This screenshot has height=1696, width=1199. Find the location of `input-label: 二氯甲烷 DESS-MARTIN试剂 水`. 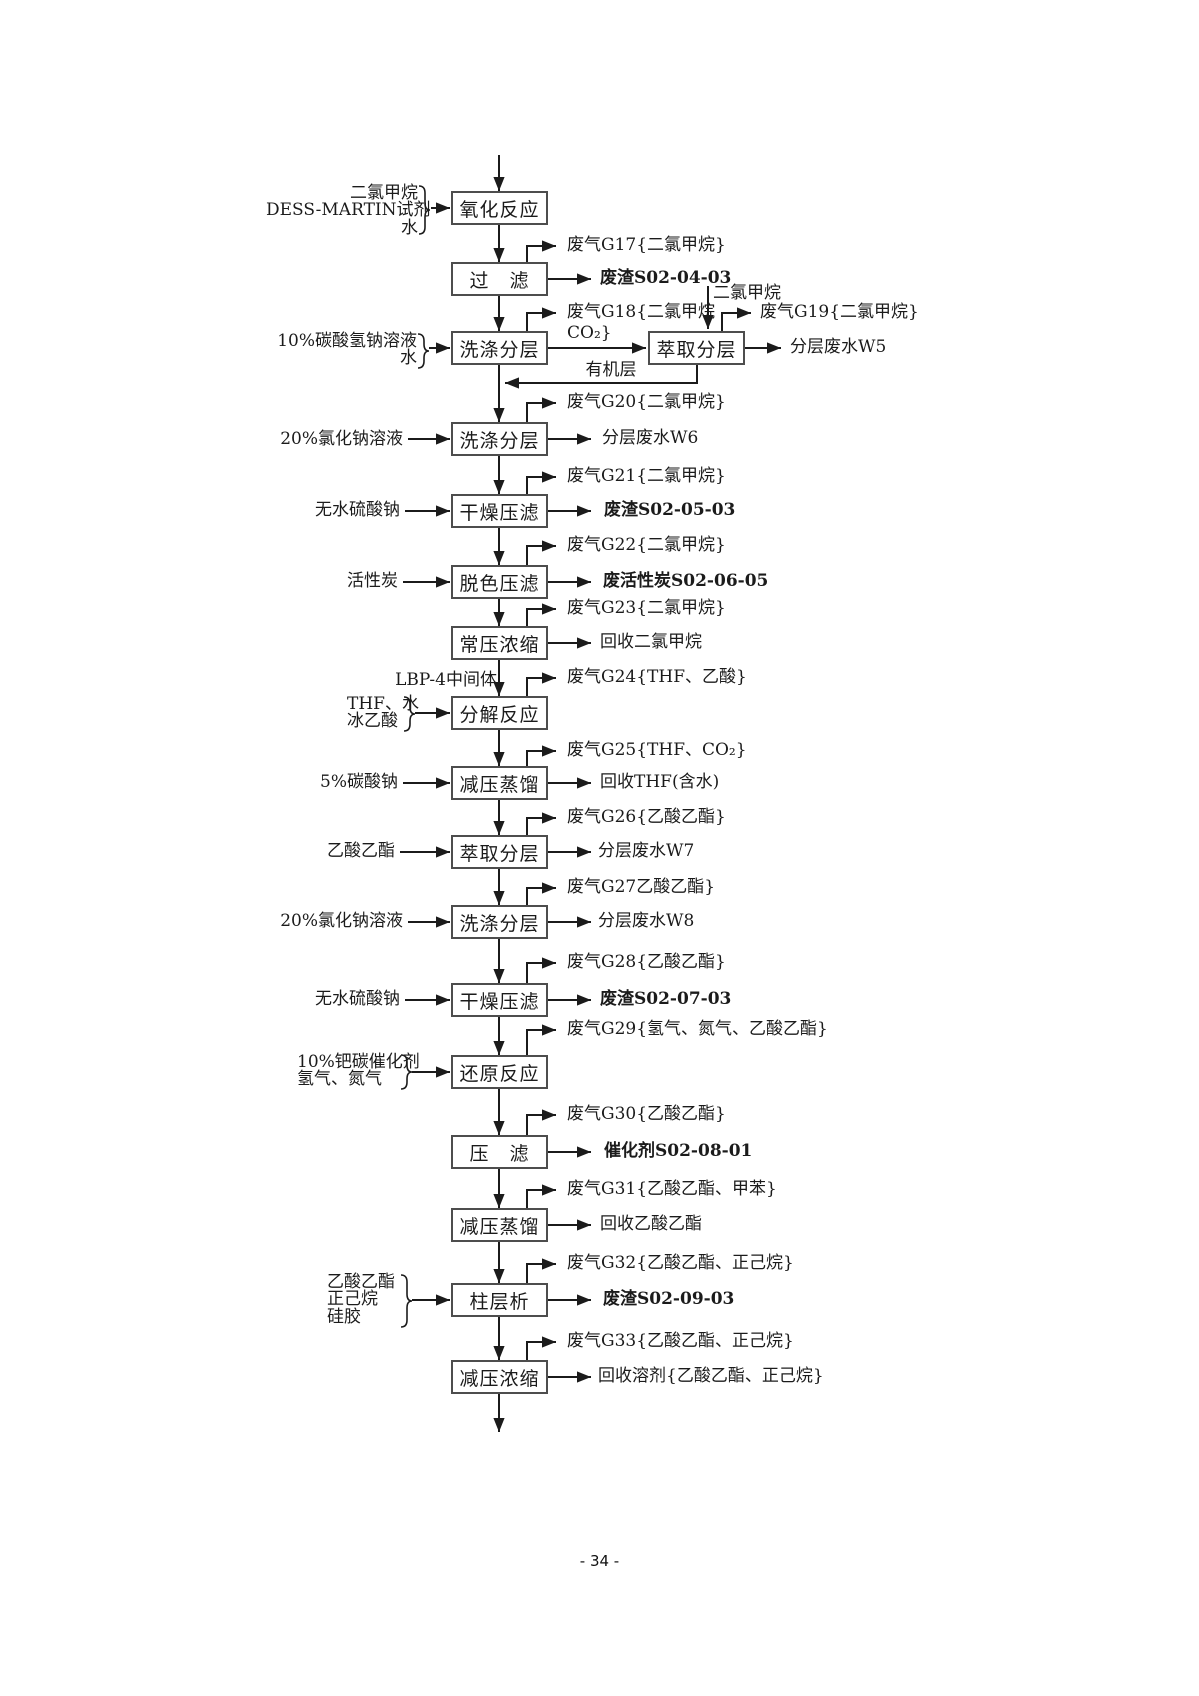

input-label: 二氯甲烷 DESS-MARTIN试剂 水 is located at coordinates (348, 210).